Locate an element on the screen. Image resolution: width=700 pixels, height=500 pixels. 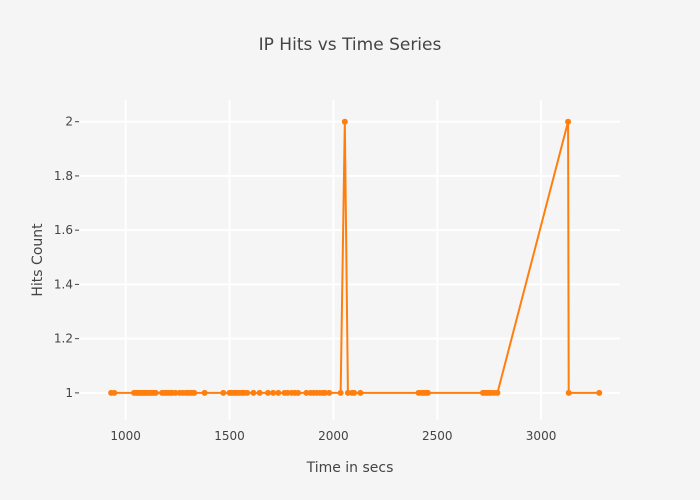
x-tick-label: 2500 is located at coordinates (437, 436).